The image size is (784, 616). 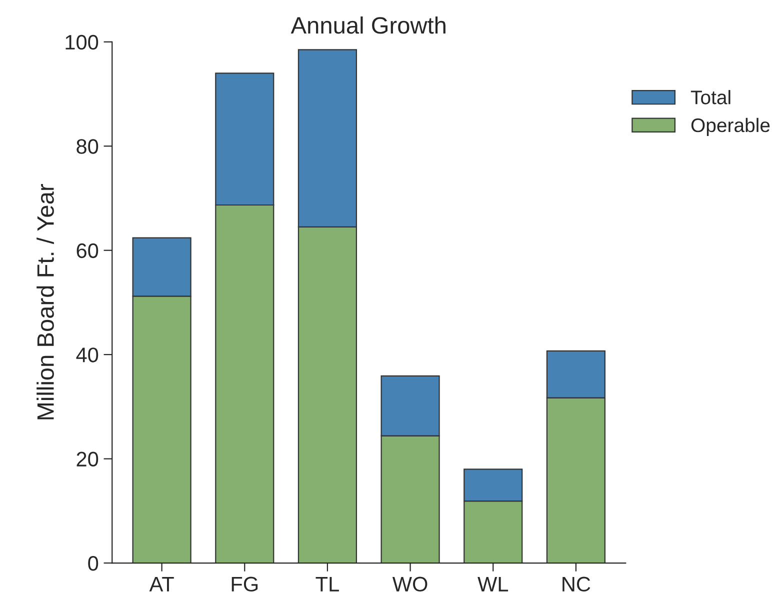 I want to click on x-tick-label: WO, so click(x=410, y=584).